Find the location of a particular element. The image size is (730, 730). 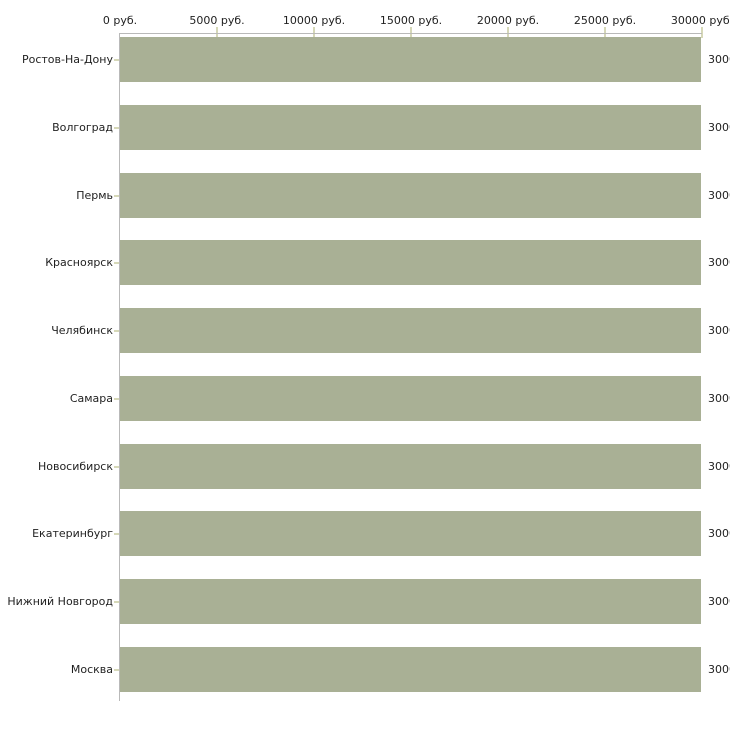

x-axis-tick-label: 25000 руб. is located at coordinates (605, 20).